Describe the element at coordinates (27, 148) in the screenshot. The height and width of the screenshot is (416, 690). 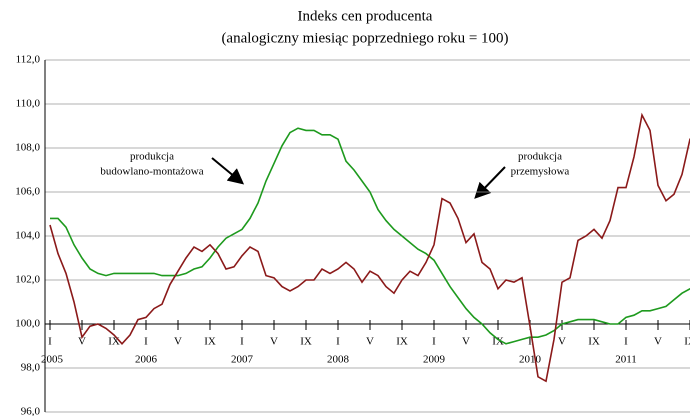
I see `y-tick-label: 108,0` at that location.